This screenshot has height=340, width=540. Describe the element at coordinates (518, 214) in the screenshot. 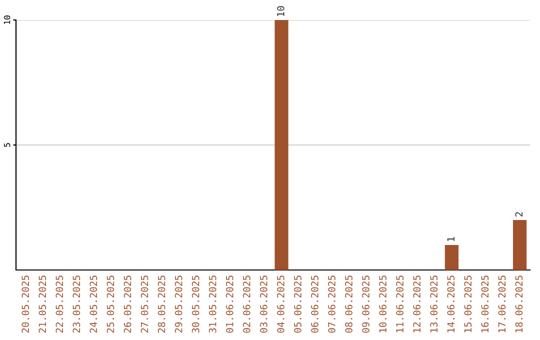

I see `data-label: 2` at that location.